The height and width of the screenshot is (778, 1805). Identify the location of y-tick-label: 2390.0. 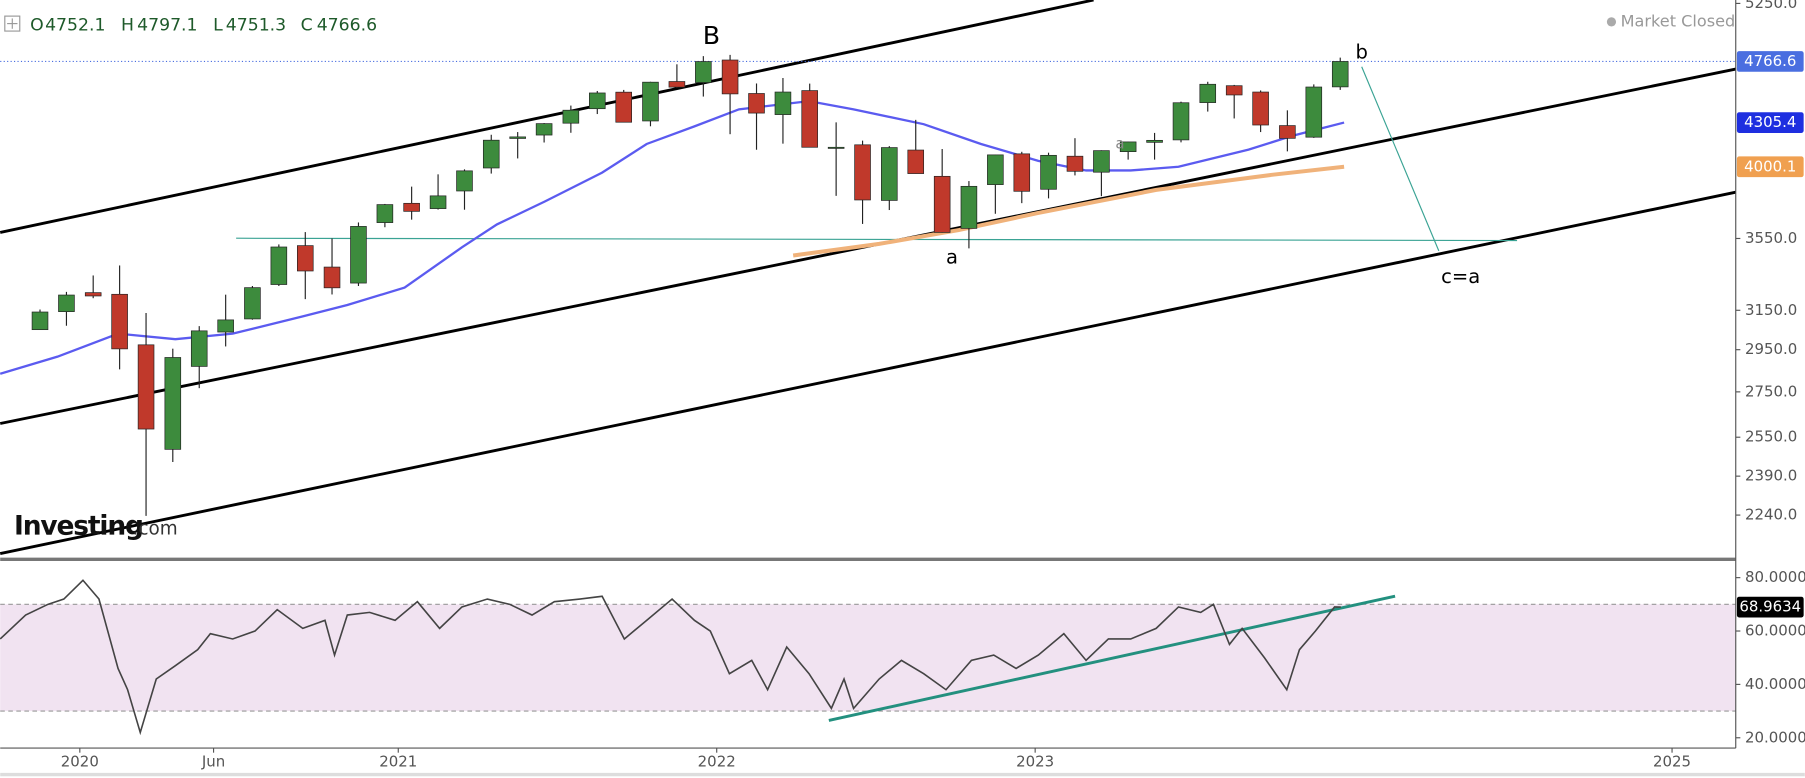
(1771, 476).